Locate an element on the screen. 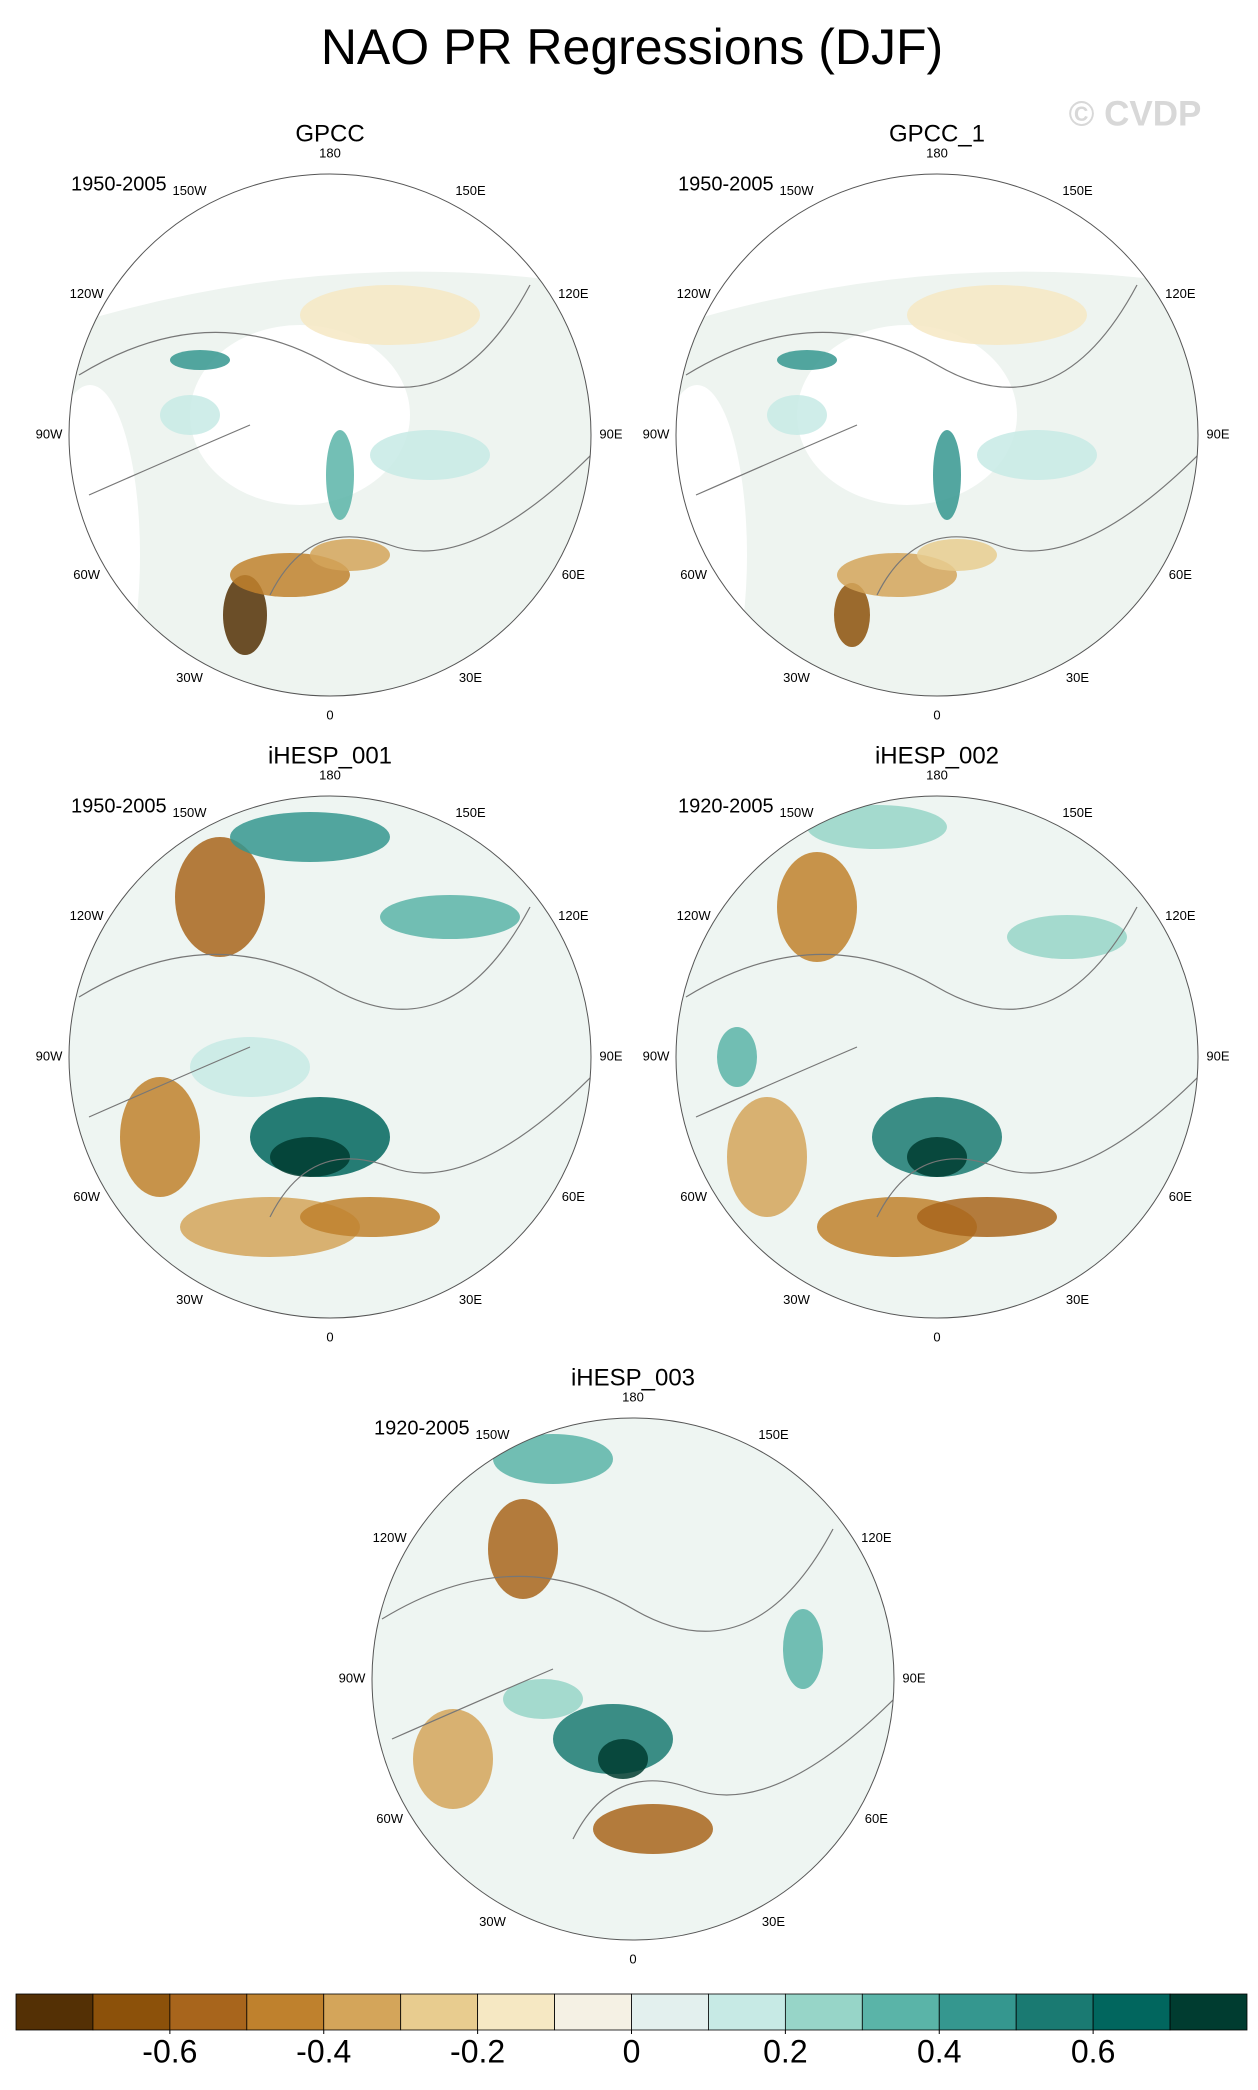 Image resolution: width=1258 pixels, height=2090 pixels. watermark: © CVDP is located at coordinates (1135, 113).